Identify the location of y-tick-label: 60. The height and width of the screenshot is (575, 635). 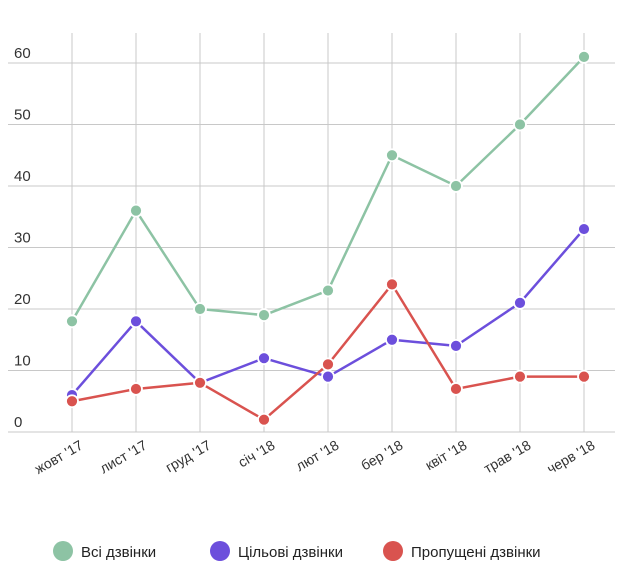
(22, 53).